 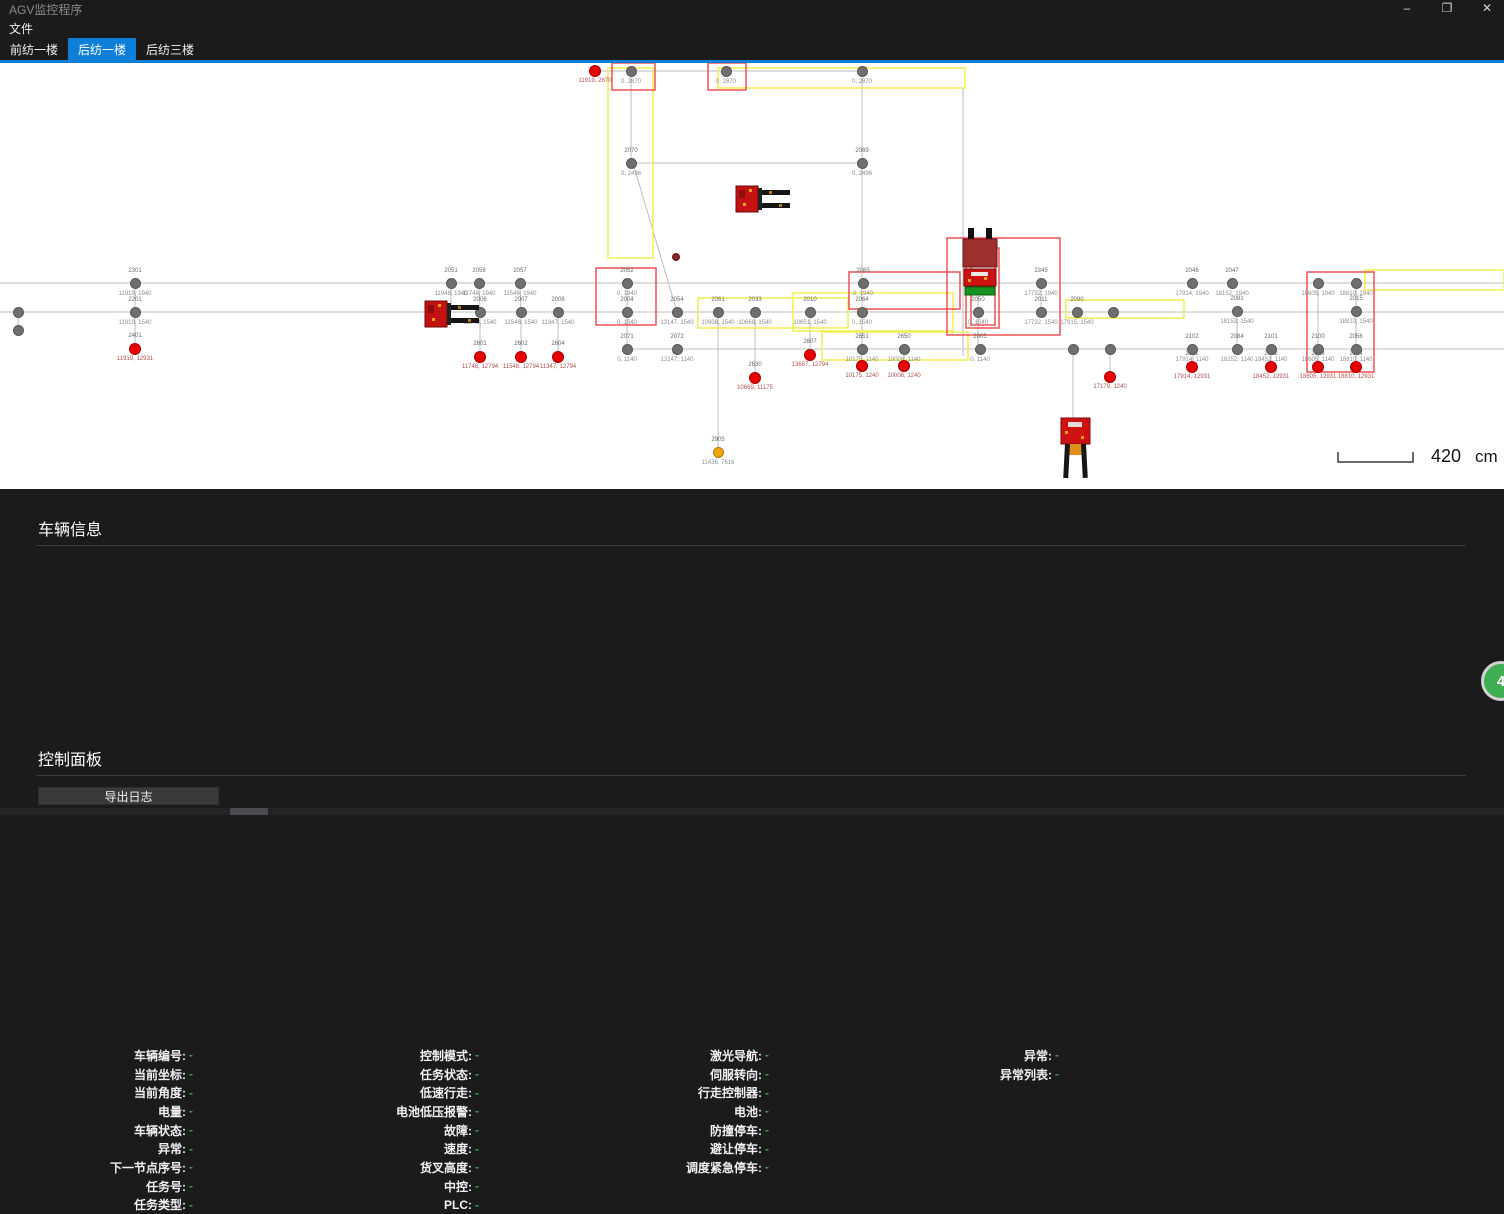 I want to click on tab-item-1: 后纺一楼, so click(x=102, y=49).